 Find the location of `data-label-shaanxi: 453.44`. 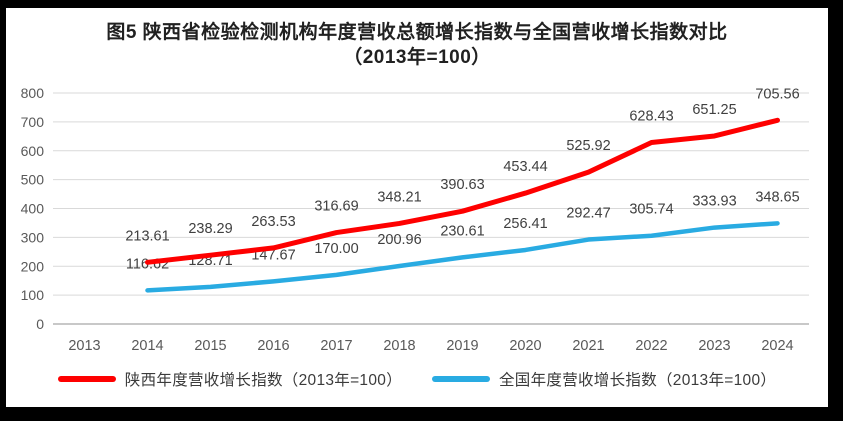

data-label-shaanxi: 453.44 is located at coordinates (525, 167).